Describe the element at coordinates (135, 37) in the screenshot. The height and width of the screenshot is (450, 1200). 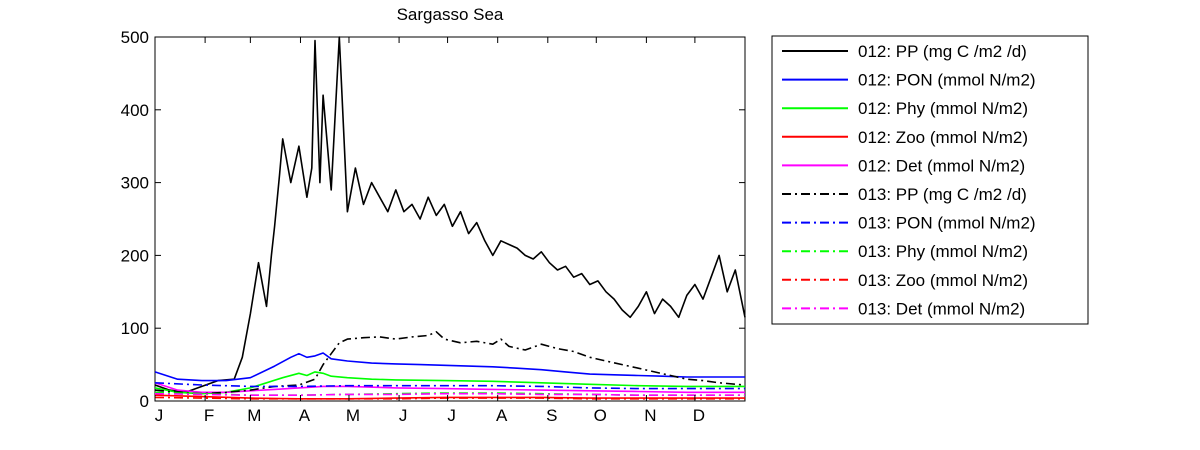
I see `y-tick-label: 500` at that location.